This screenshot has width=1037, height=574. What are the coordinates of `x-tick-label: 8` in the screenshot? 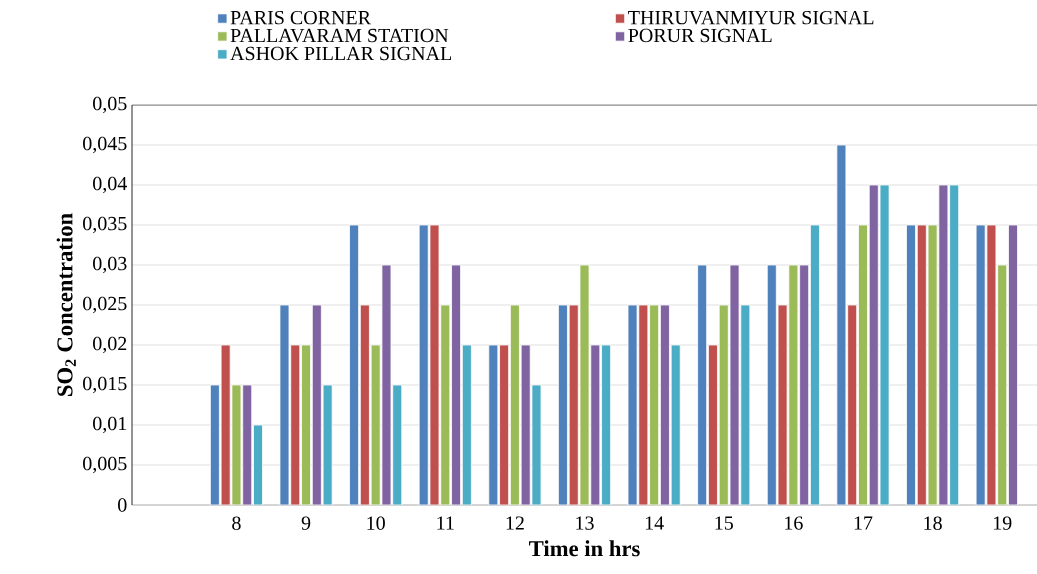 It's located at (236, 523).